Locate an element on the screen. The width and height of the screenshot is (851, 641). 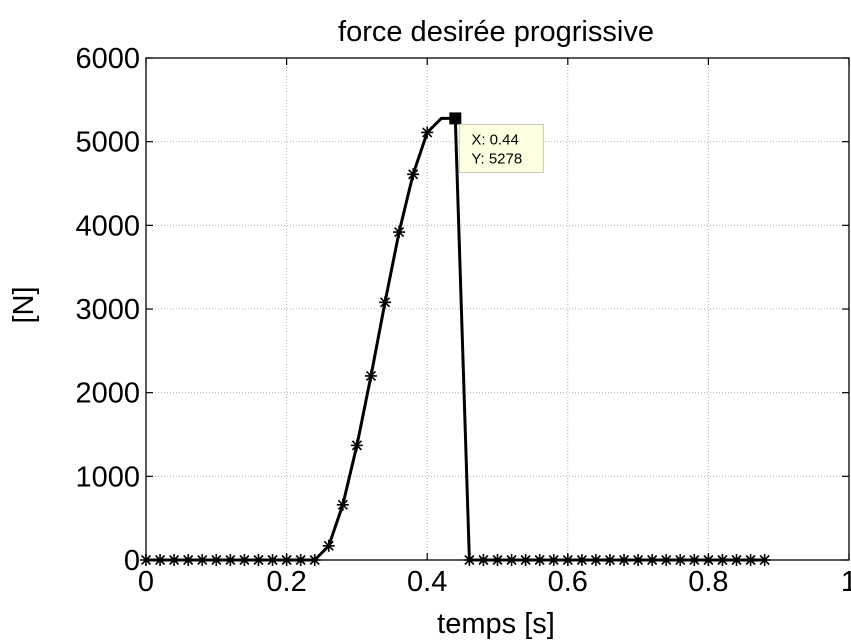
y-axis-label: [N] is located at coordinates (24, 304).